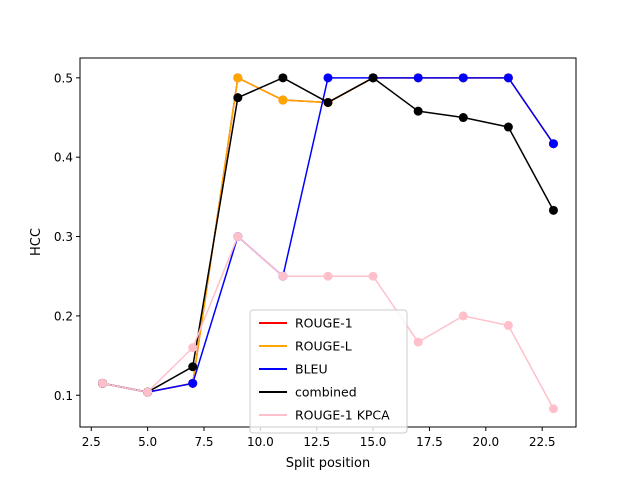  What do you see at coordinates (260, 442) in the screenshot?
I see `x-tick-label: 10.0` at bounding box center [260, 442].